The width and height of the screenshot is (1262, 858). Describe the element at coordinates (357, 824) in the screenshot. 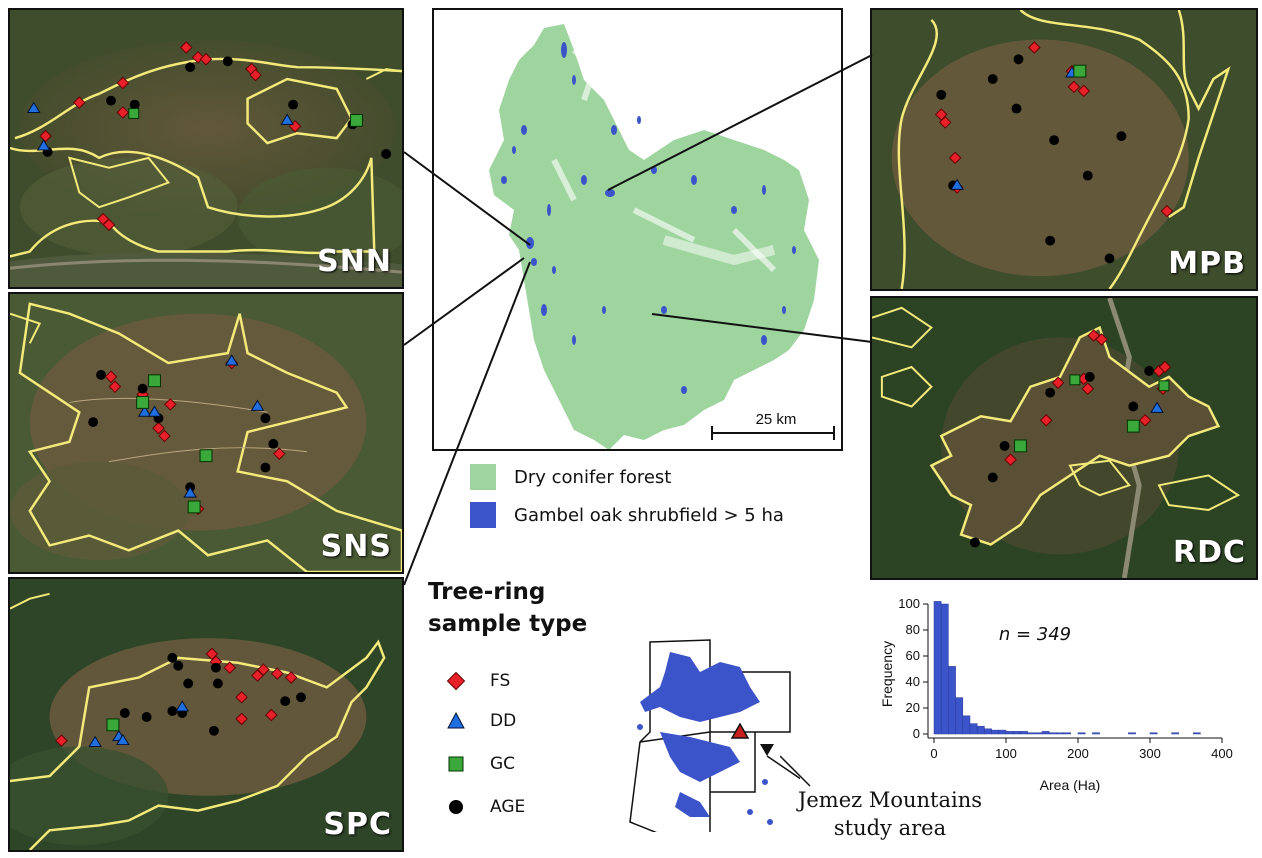

I see `panel-label-spc: SPC` at that location.